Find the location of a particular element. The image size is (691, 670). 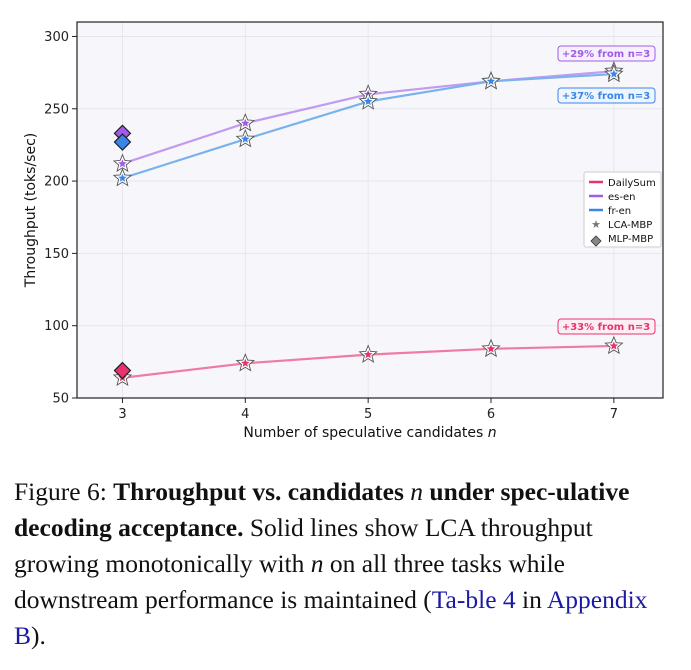

y-tick-label: 200 is located at coordinates (56, 182).